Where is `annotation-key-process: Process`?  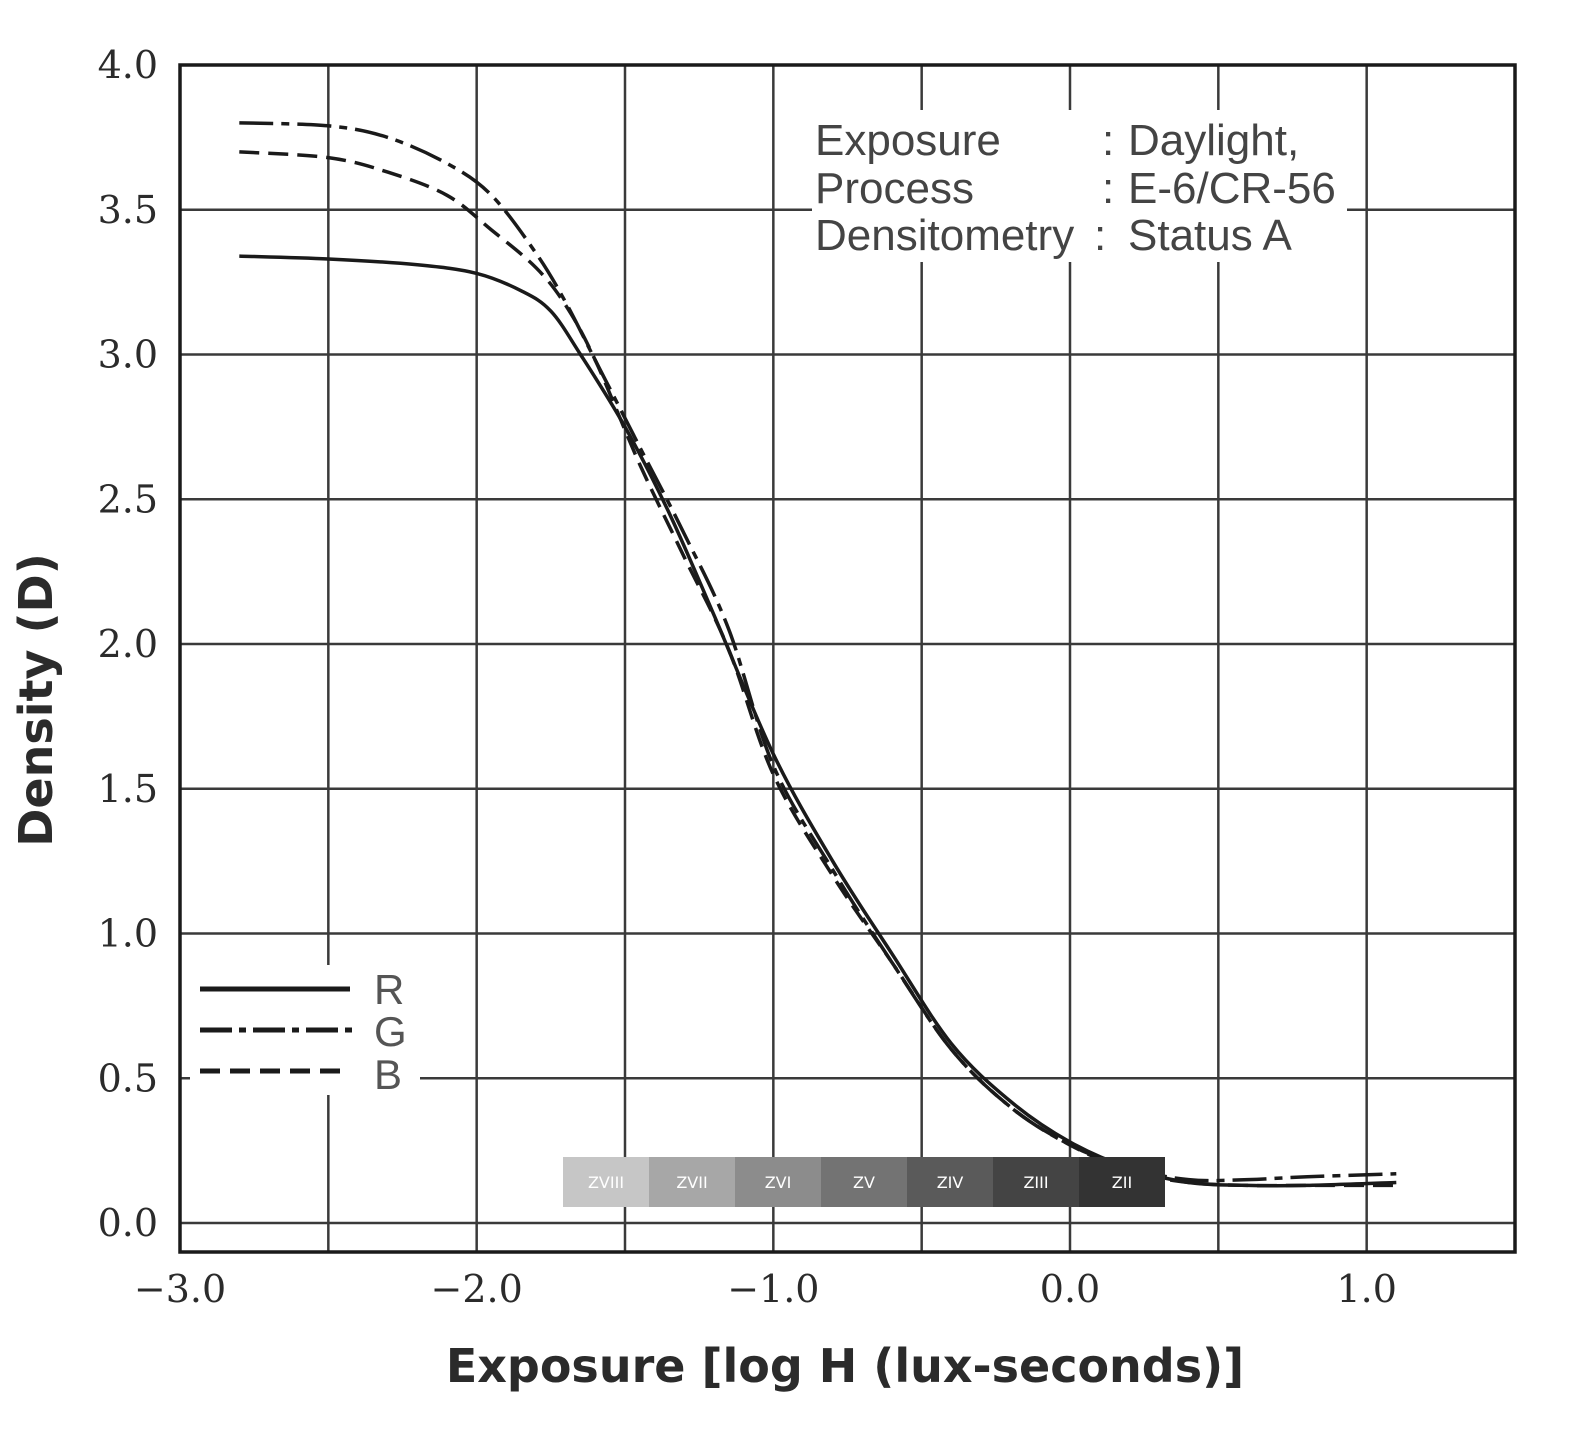 annotation-key-process: Process is located at coordinates (894, 188).